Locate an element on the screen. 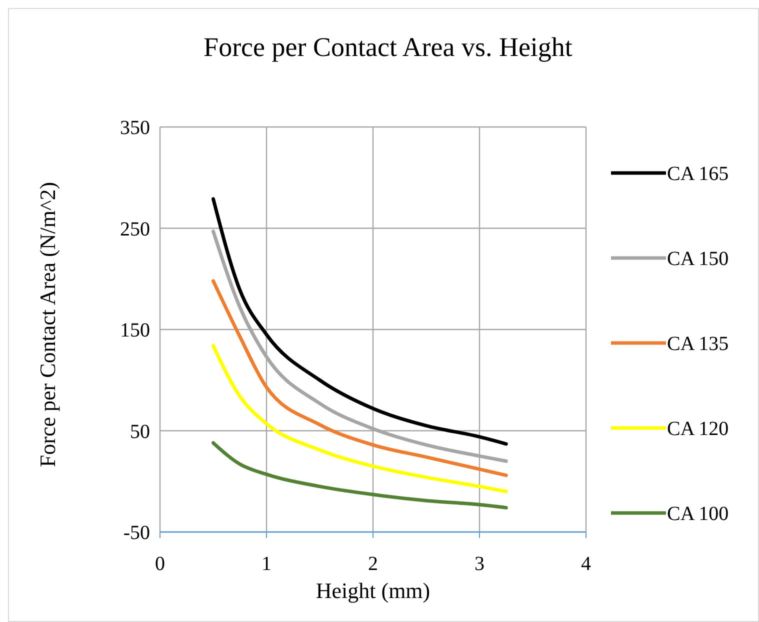 The height and width of the screenshot is (622, 759). legend-label: CA 120 is located at coordinates (698, 429).